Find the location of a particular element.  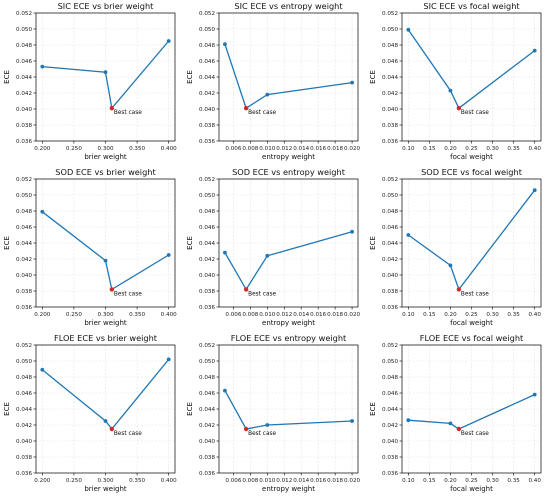

x-axis-label: entropy weight is located at coordinates (288, 489).